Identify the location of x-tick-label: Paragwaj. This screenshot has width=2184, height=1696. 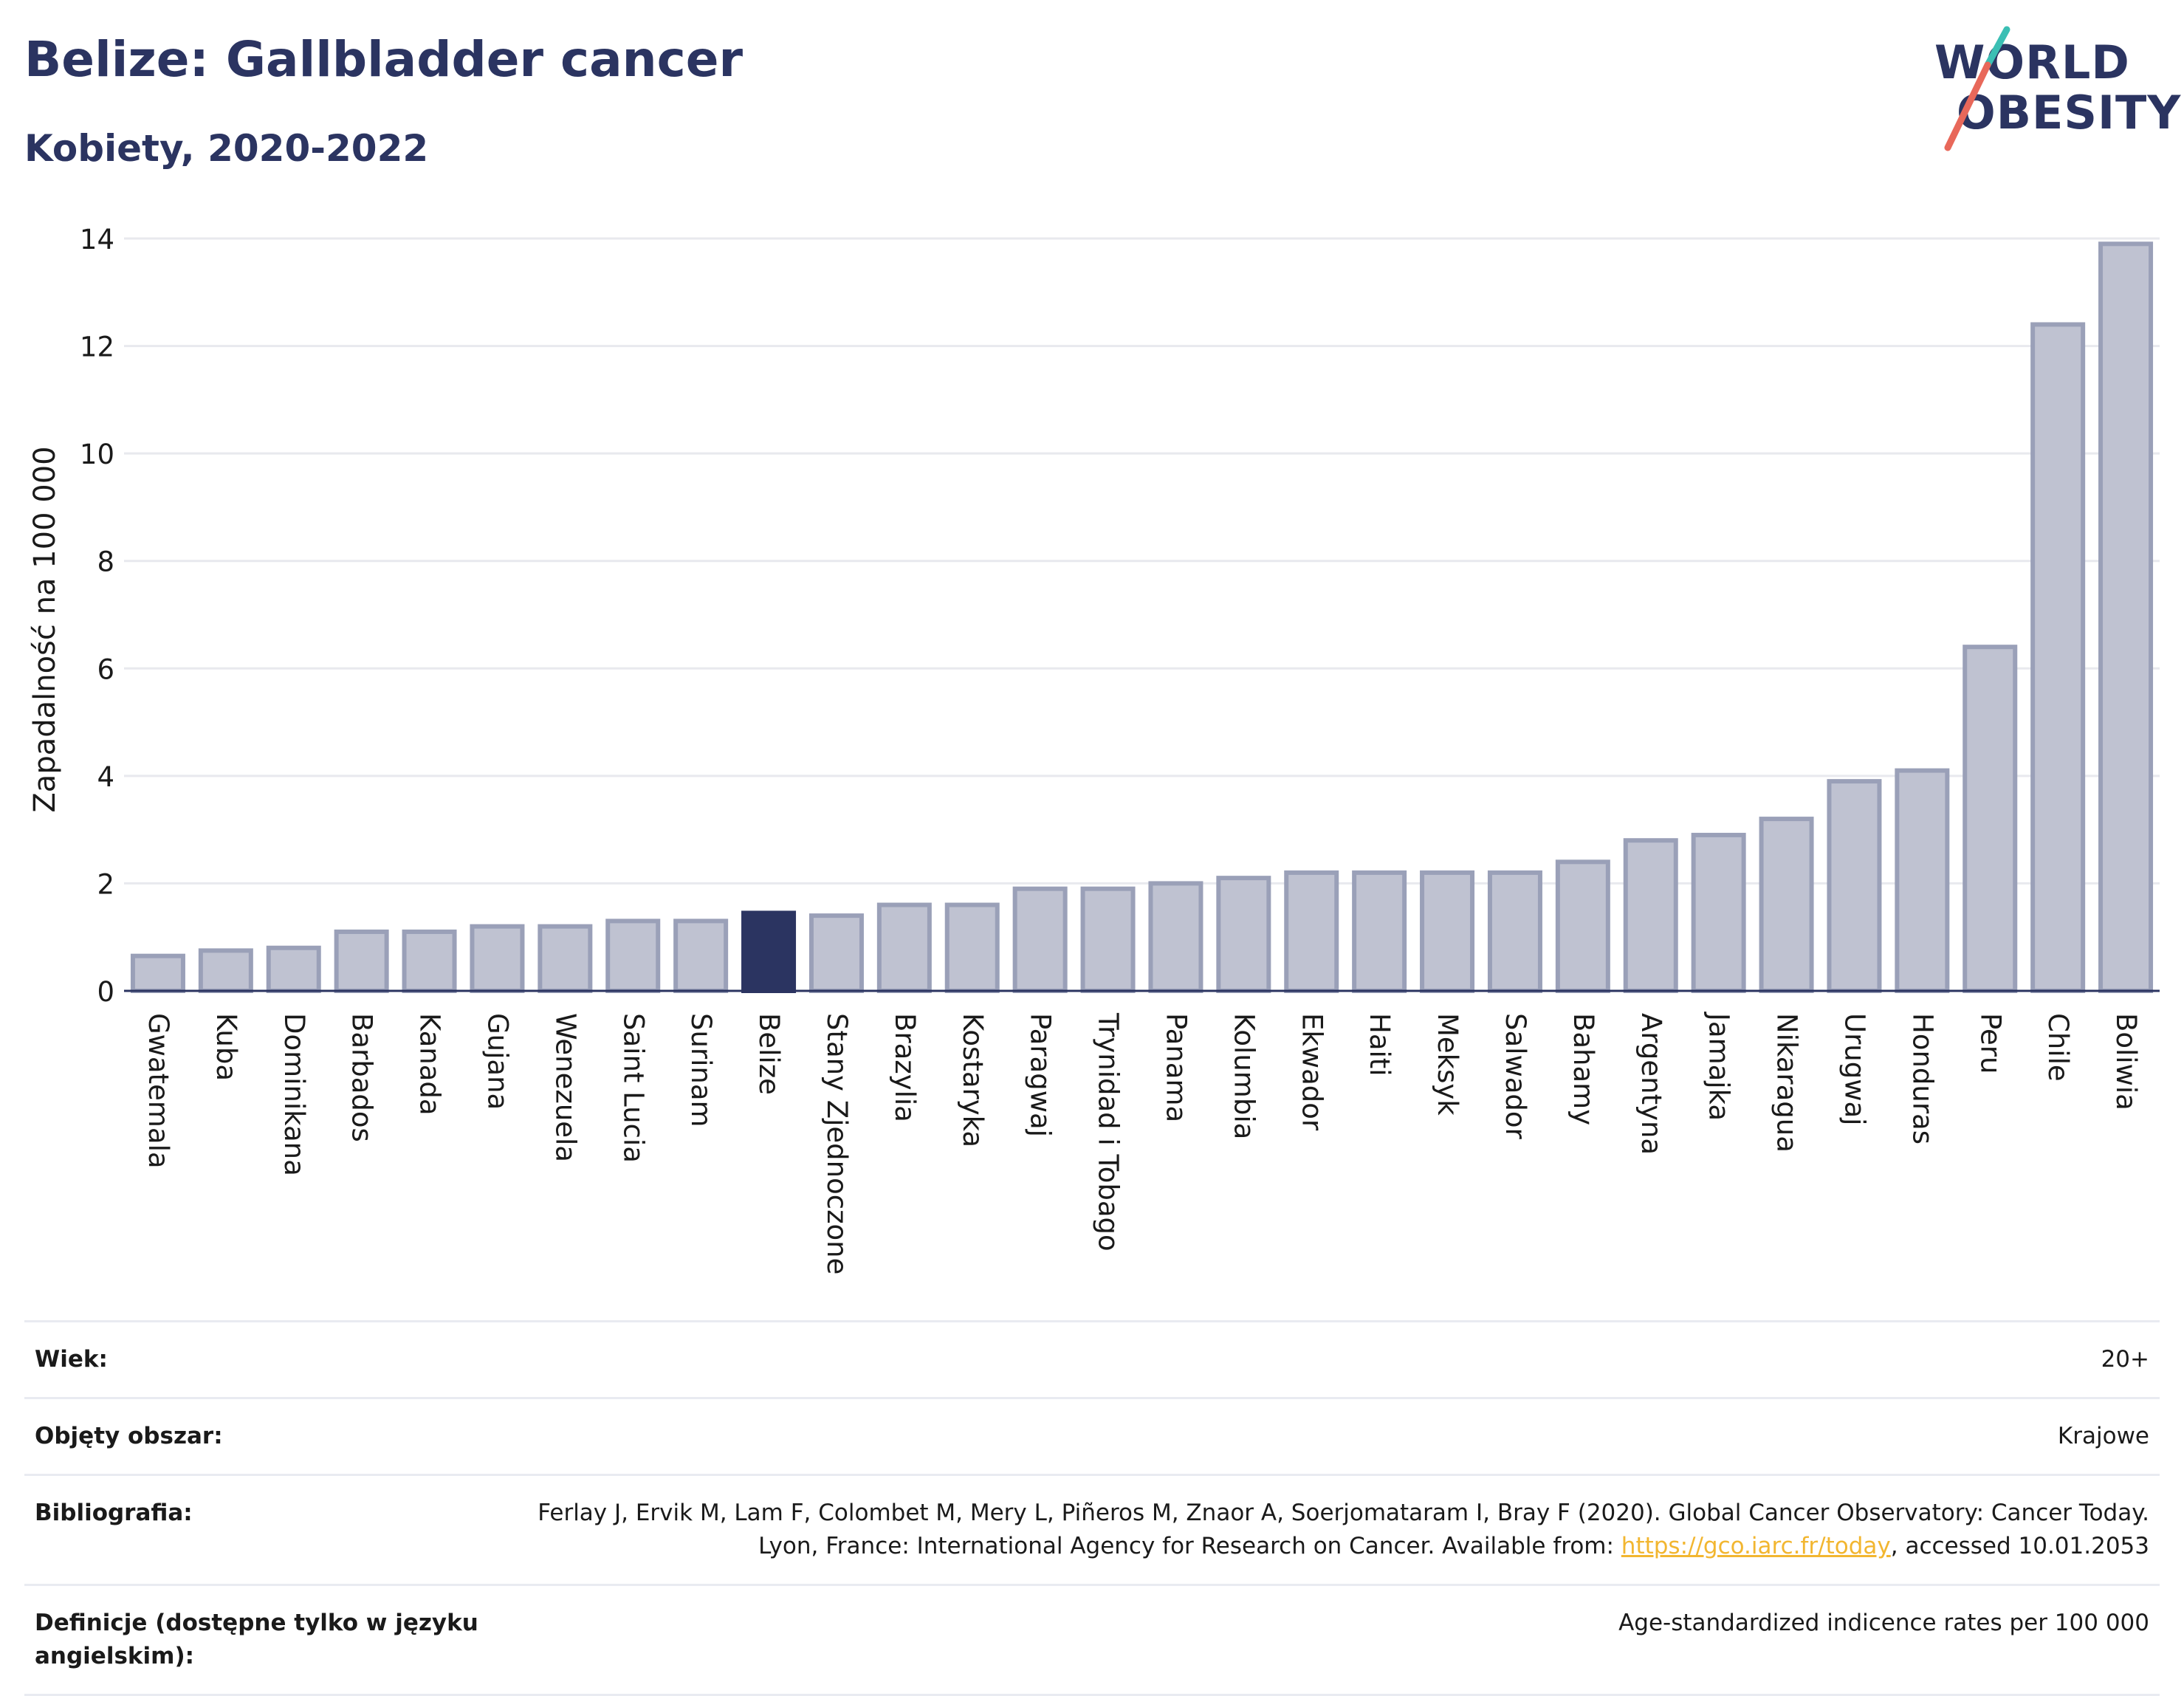
(1041, 1075).